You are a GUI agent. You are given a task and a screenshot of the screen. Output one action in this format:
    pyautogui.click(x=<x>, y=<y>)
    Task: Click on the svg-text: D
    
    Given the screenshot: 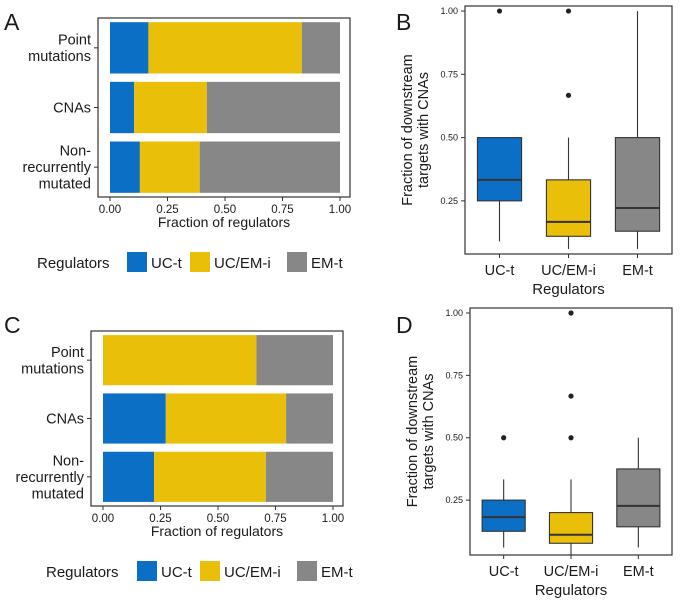 What is the action you would take?
    pyautogui.click(x=404, y=325)
    